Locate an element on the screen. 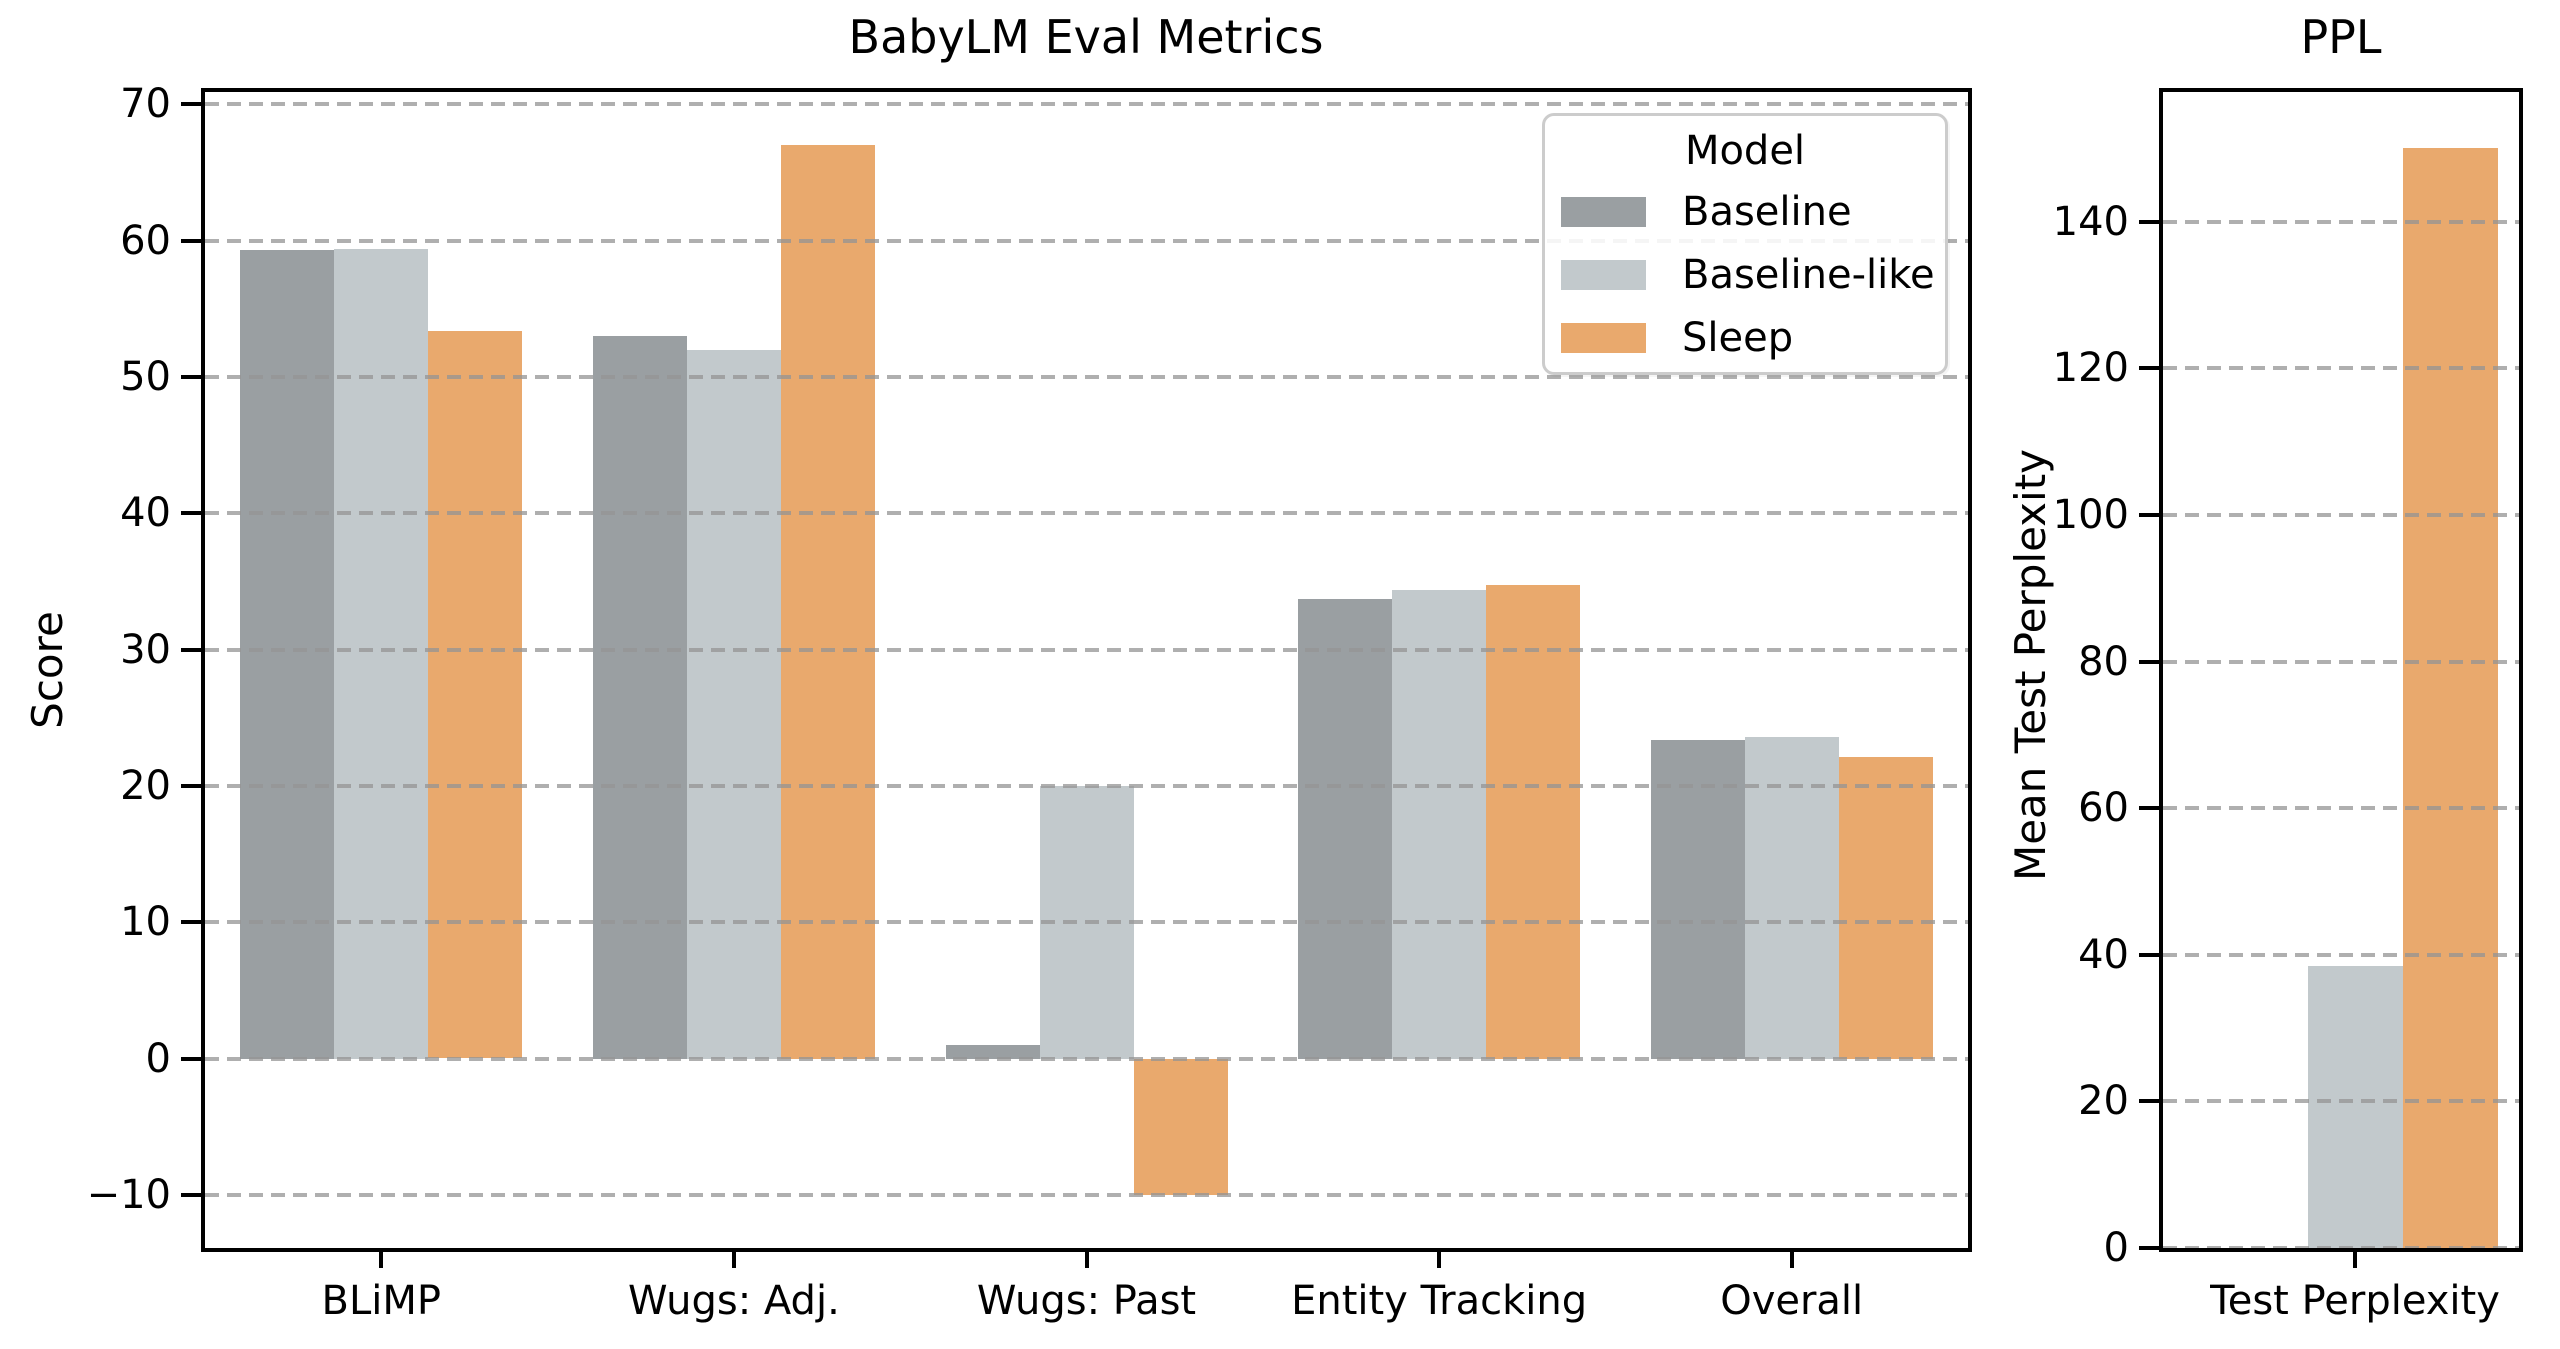  left-chart-title: BabyLM Eval Metrics is located at coordinates (1086, 37).